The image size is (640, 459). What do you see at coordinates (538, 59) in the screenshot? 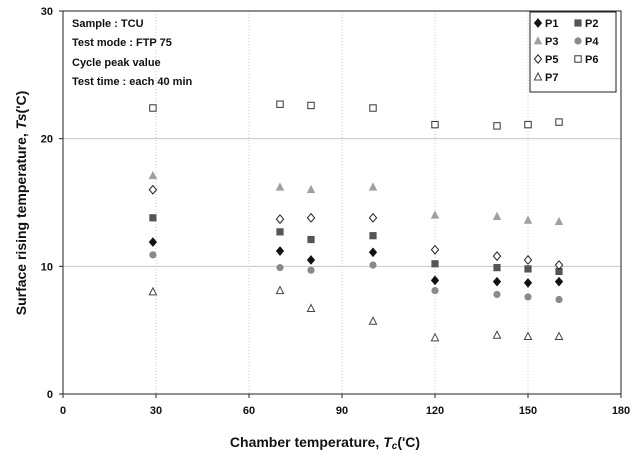
I see `legend-marker-p5` at bounding box center [538, 59].